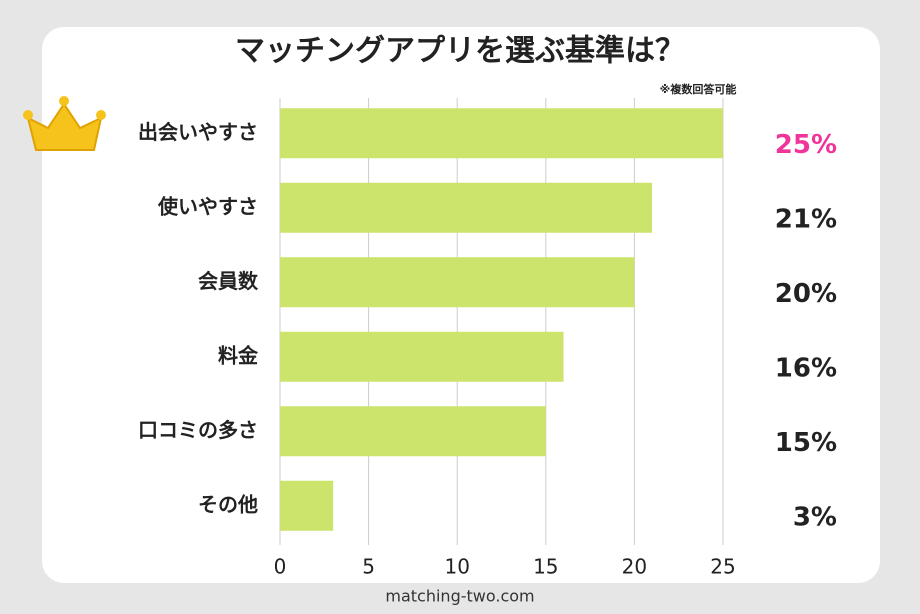  Describe the element at coordinates (238, 355) in the screenshot. I see `category-label: 料金` at that location.